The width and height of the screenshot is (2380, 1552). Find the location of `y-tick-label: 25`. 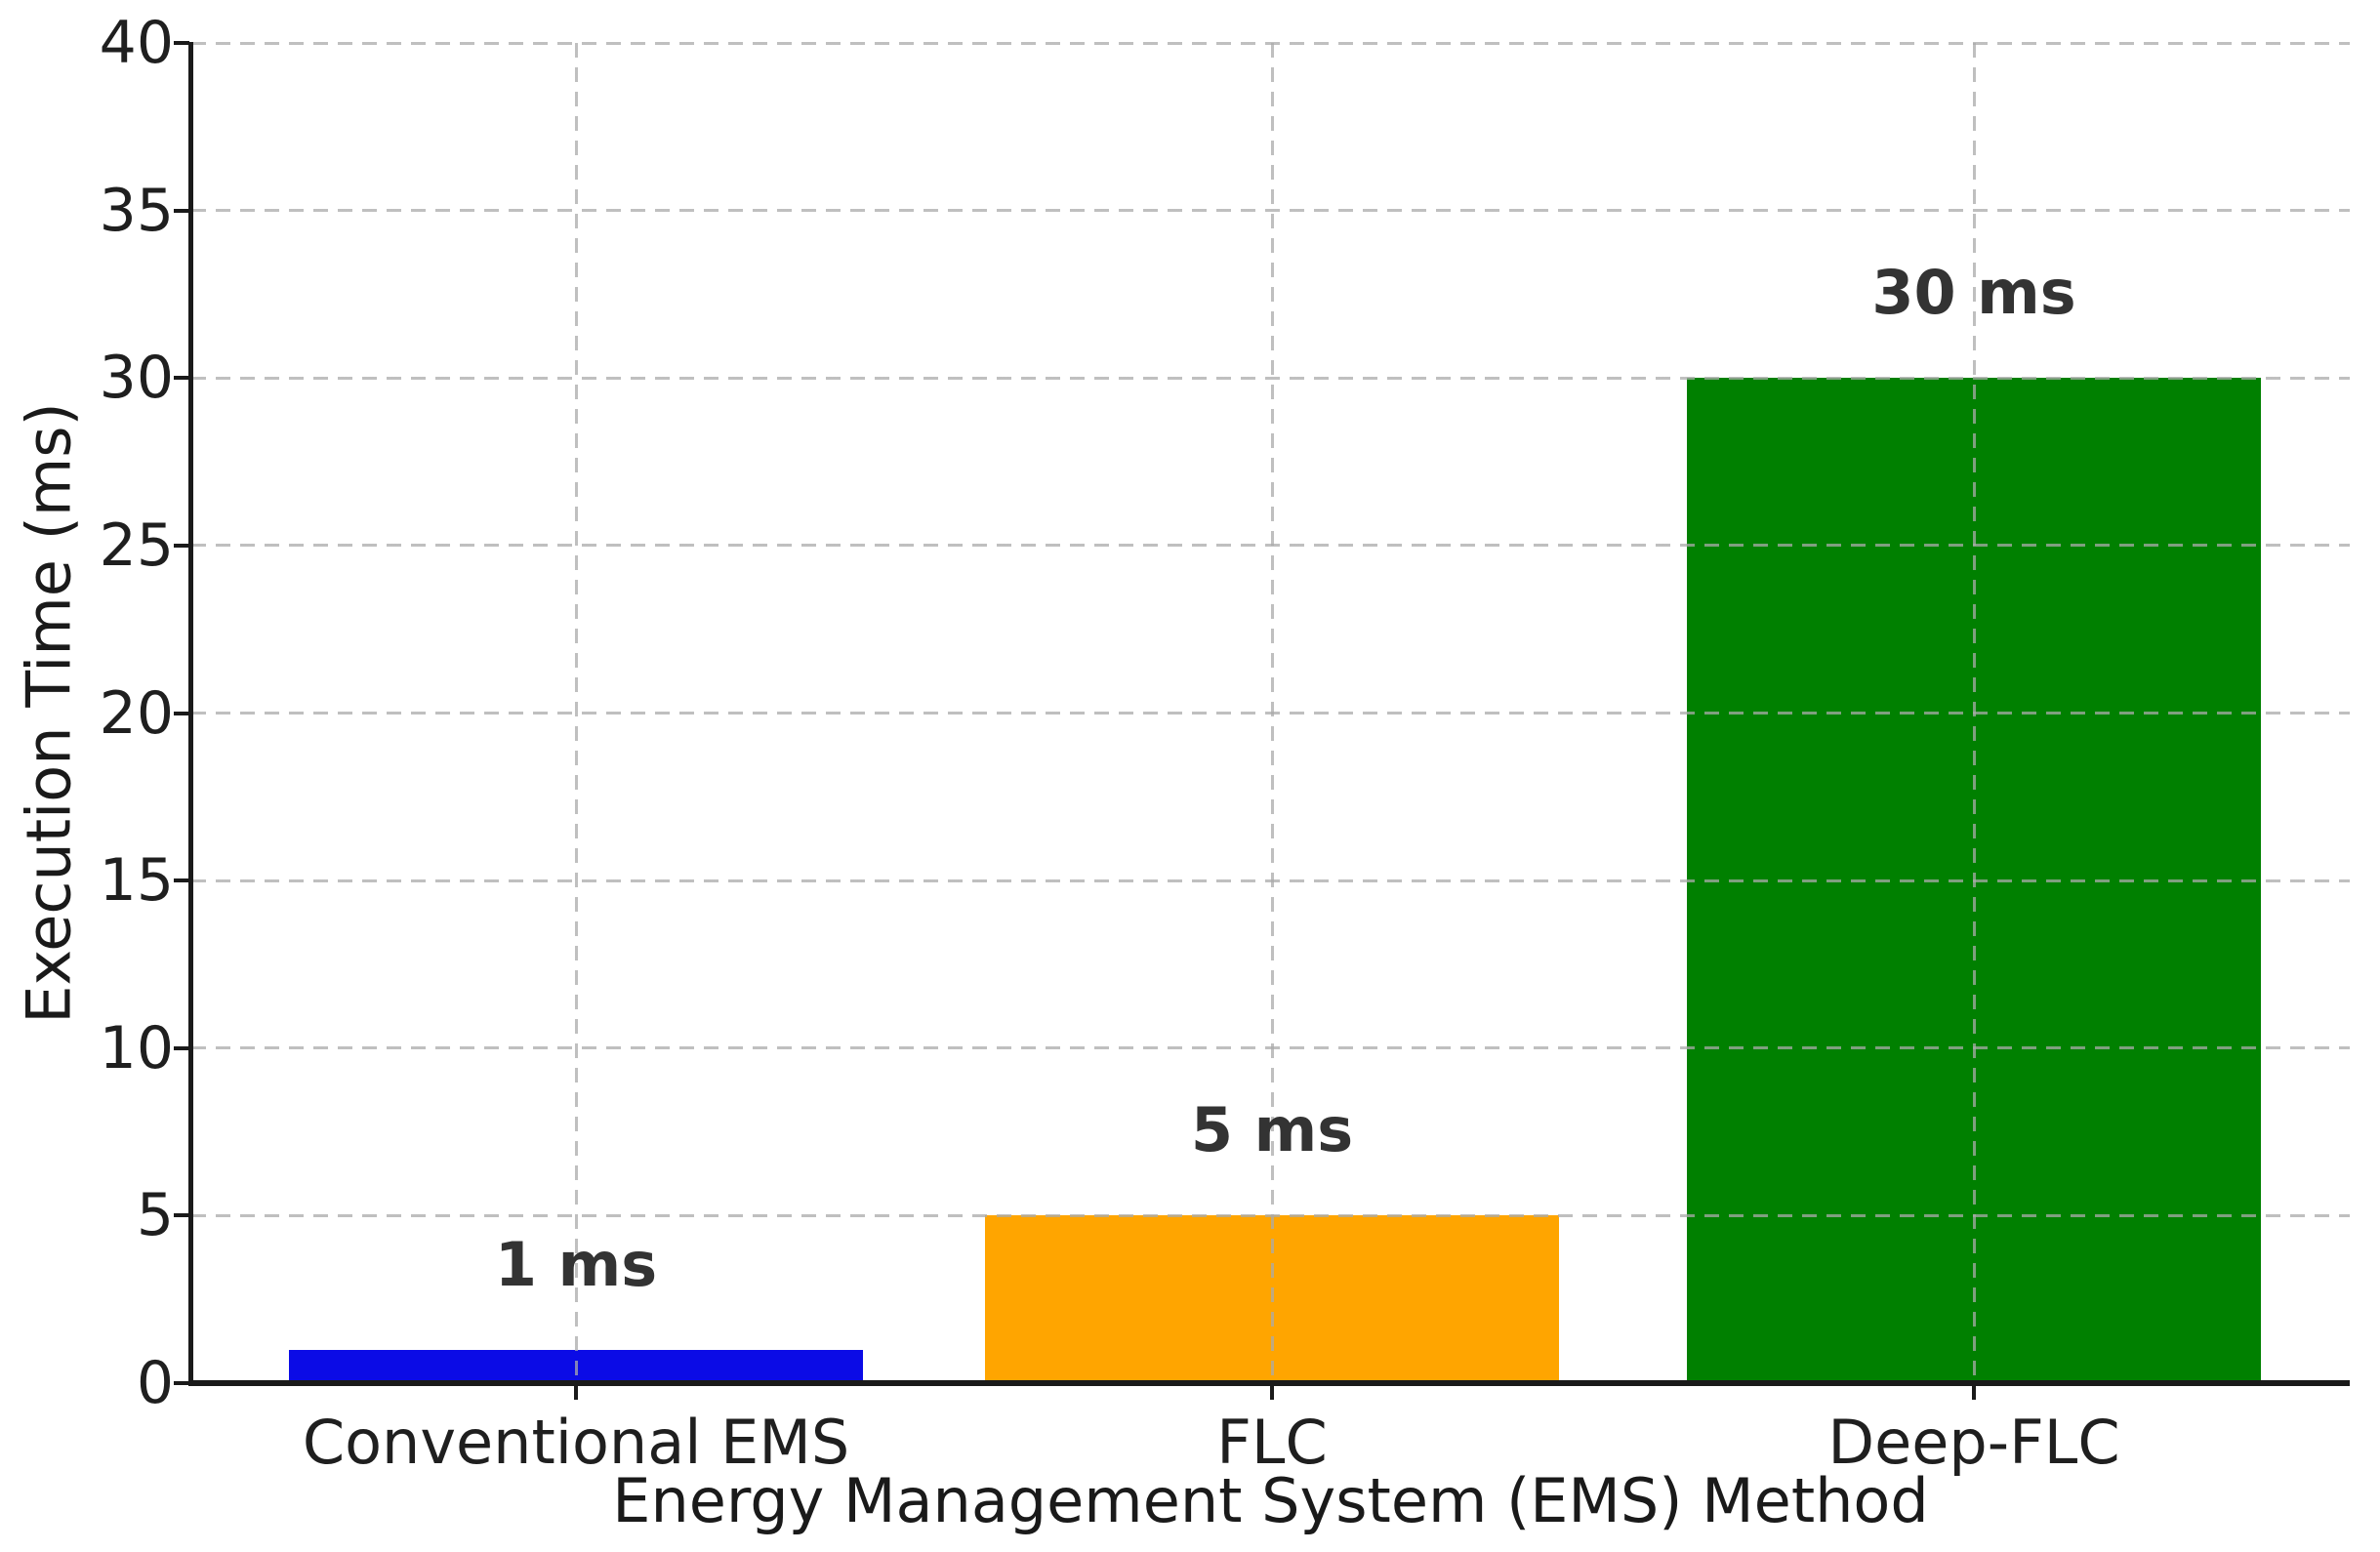

y-tick-label: 25 is located at coordinates (136, 545).